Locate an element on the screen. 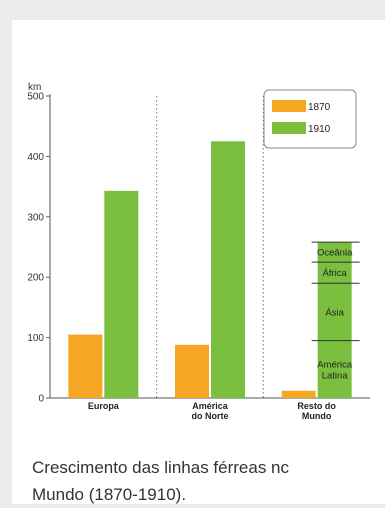 Image resolution: width=385 pixels, height=508 pixels. segment-label: Latina is located at coordinates (335, 375).